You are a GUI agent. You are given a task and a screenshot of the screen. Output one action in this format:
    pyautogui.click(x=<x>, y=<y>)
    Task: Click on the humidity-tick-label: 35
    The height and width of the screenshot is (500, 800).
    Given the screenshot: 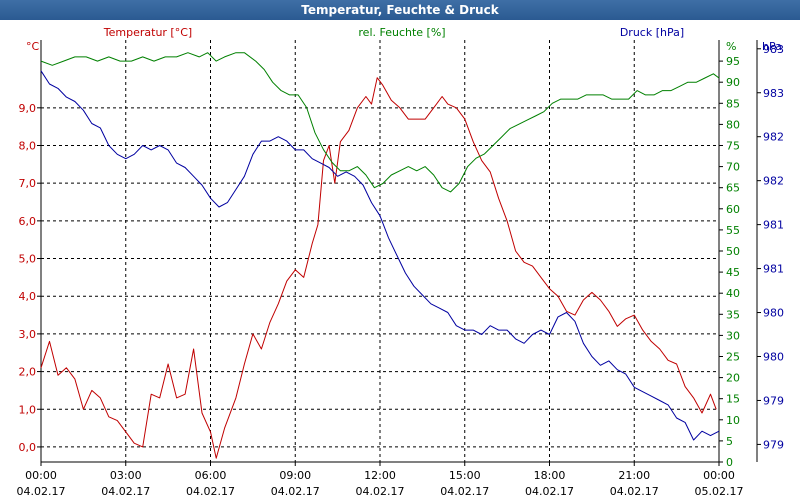 What is the action you would take?
    pyautogui.click(x=733, y=314)
    